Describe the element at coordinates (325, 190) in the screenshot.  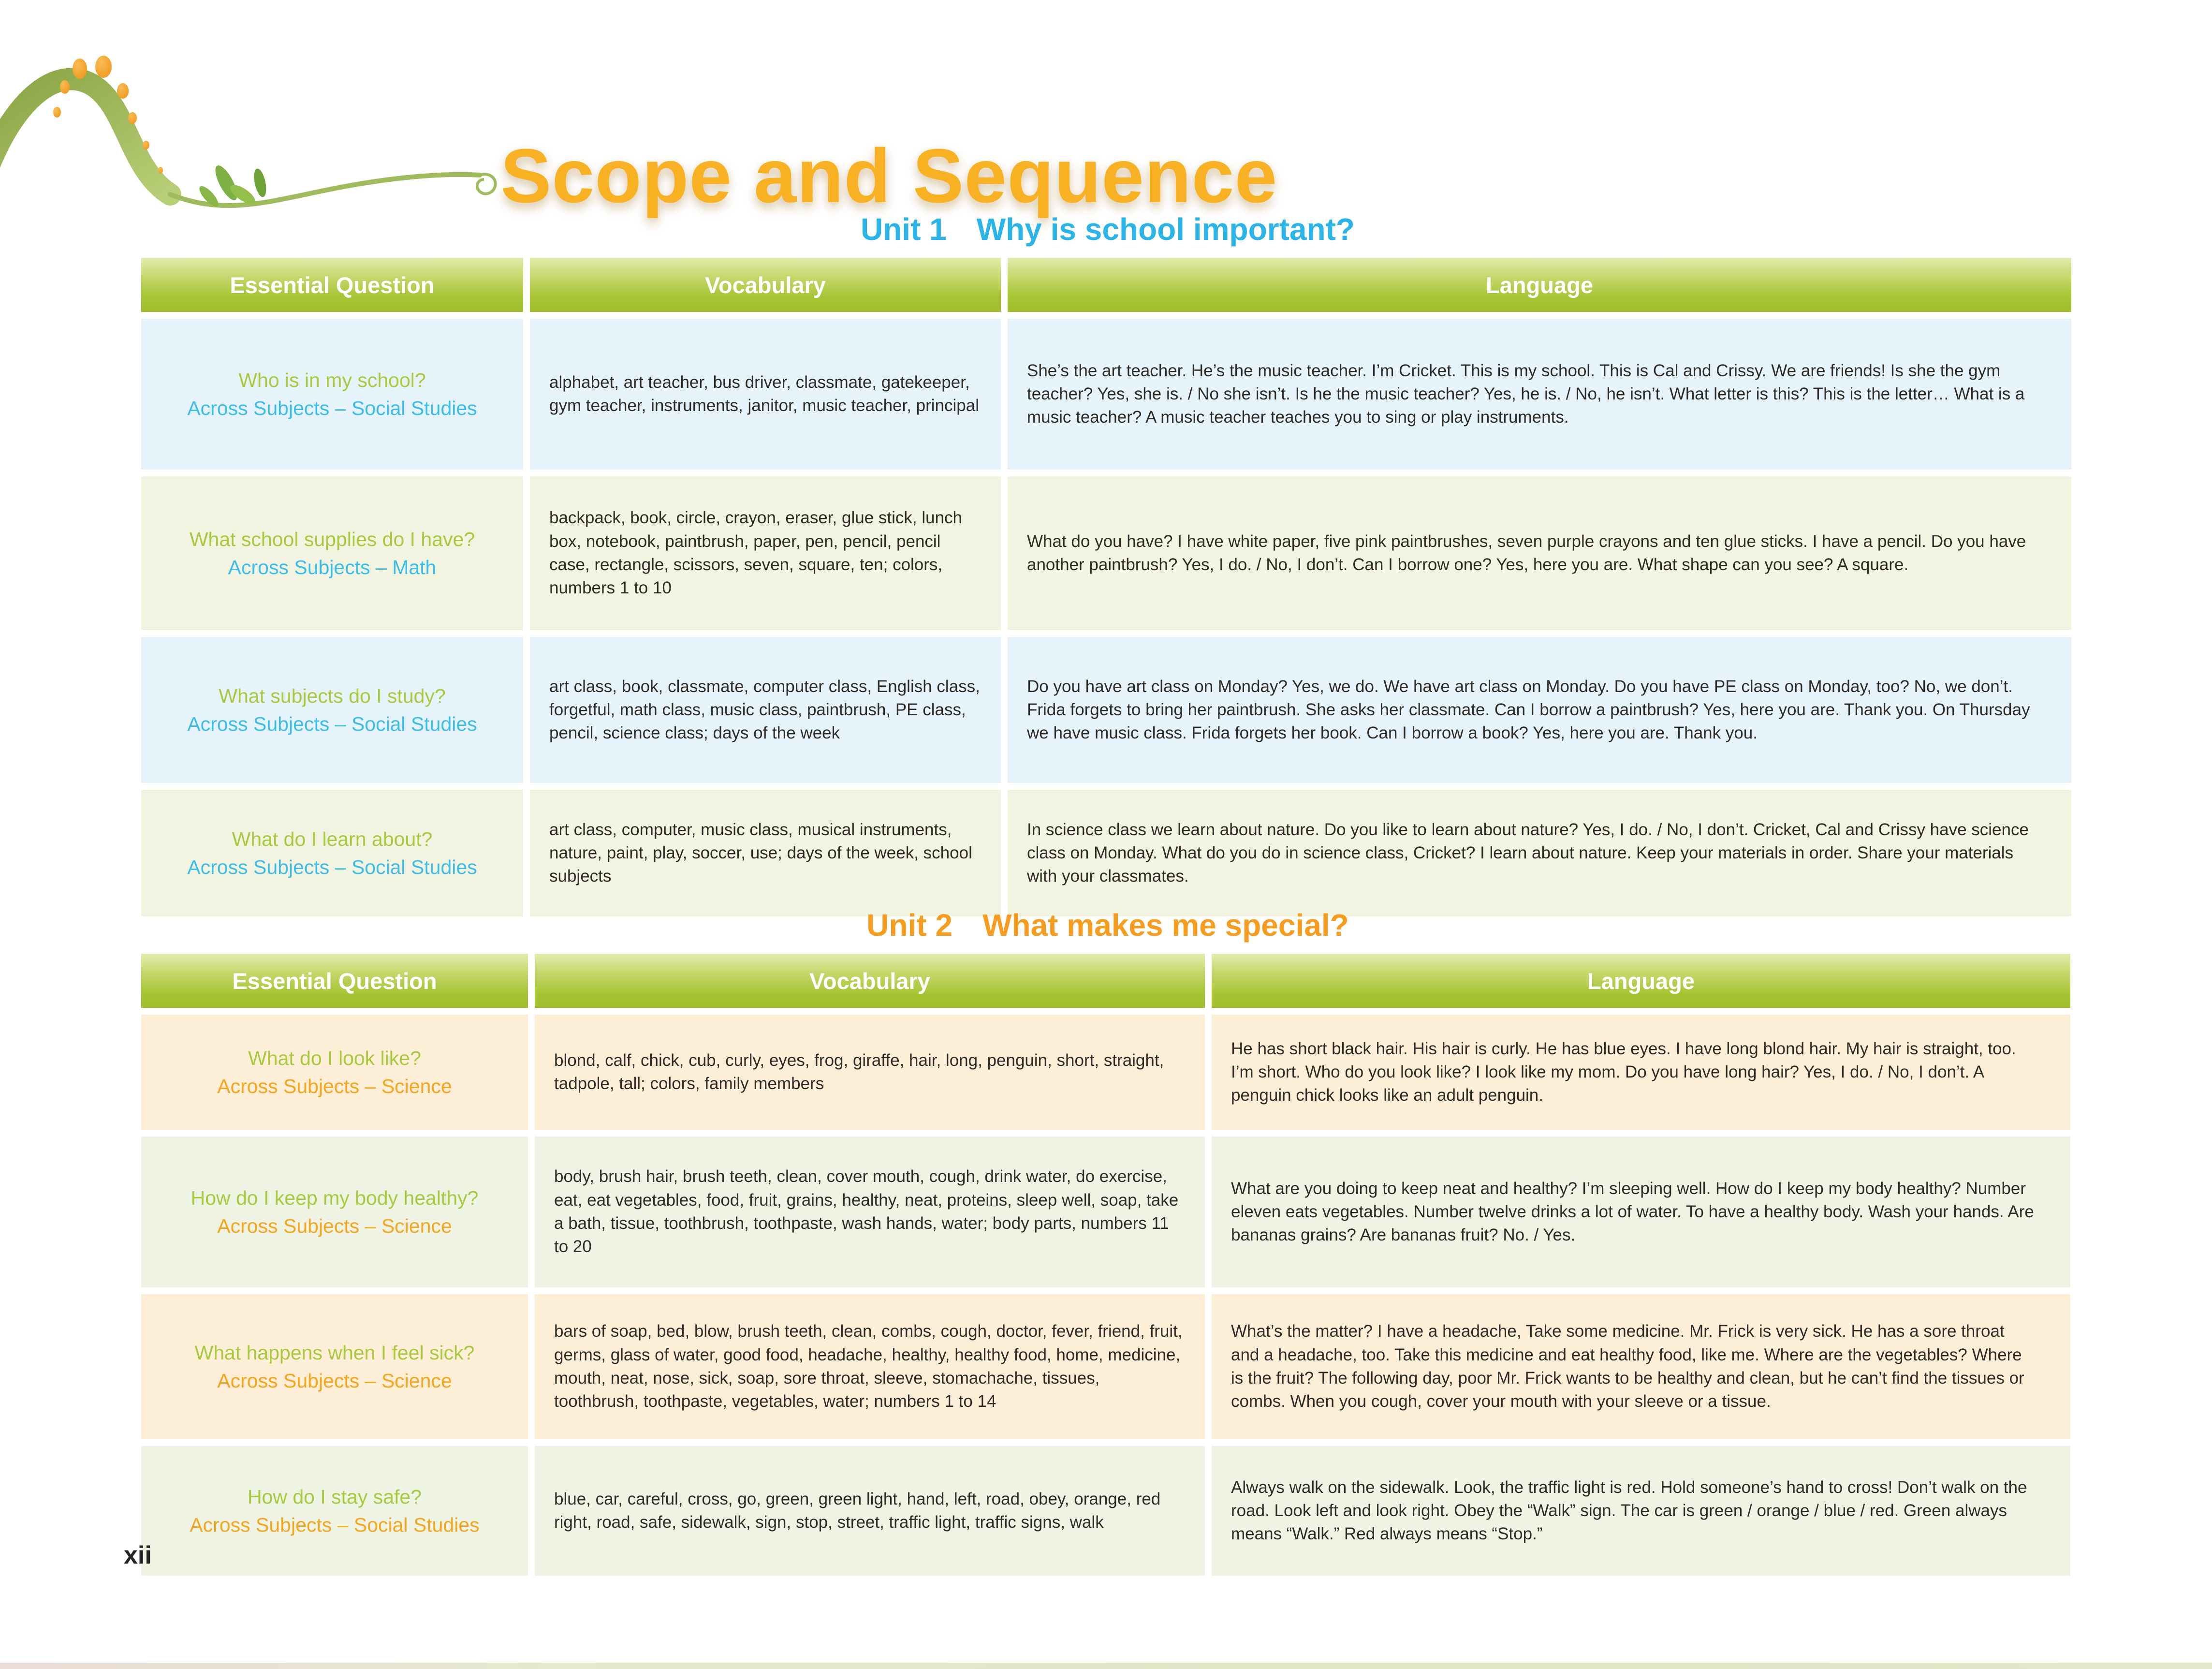
I see `vine-tendril` at that location.